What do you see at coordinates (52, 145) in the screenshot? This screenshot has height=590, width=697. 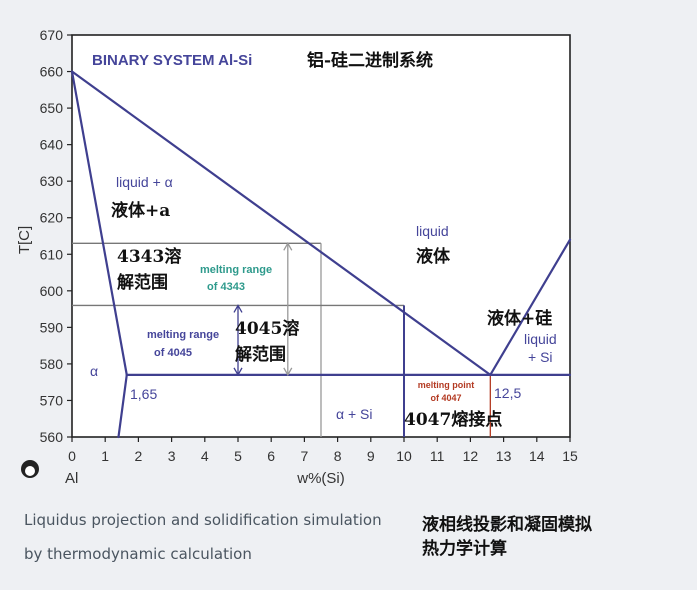 I see `y-tick-label: 640` at bounding box center [52, 145].